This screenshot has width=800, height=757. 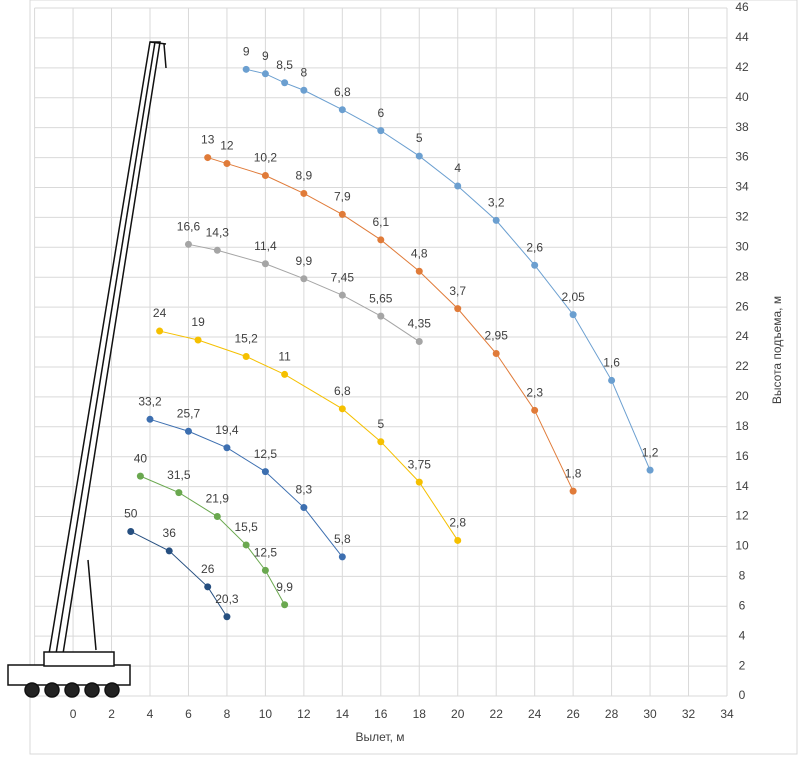 I want to click on x-tick-label: 6, so click(x=188, y=714).